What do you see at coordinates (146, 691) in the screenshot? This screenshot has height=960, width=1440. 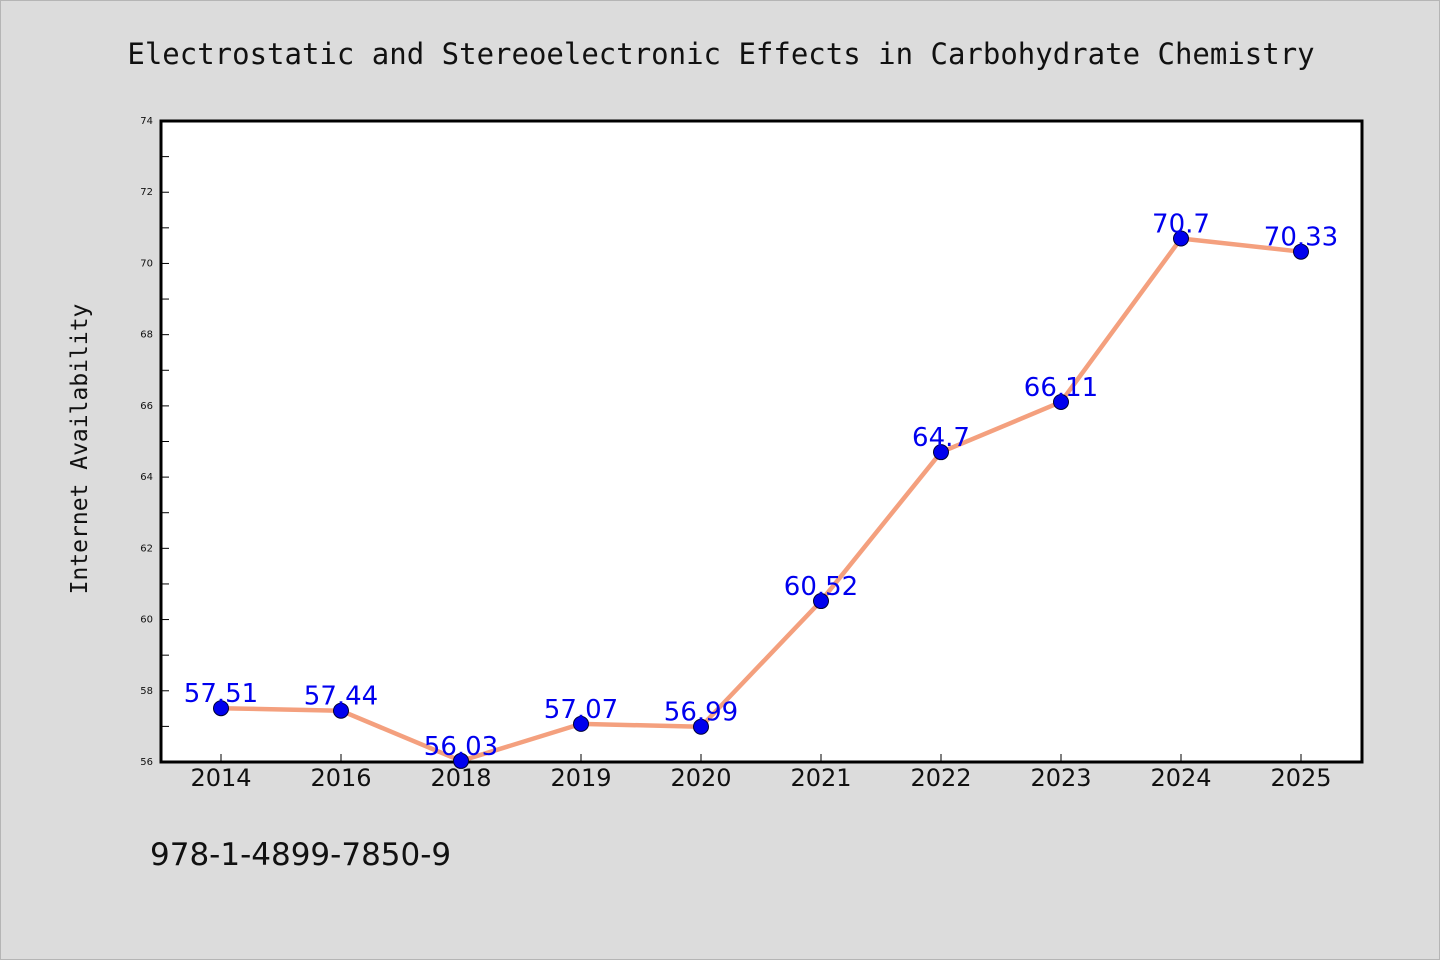 I see `y-tick-label: 58` at bounding box center [146, 691].